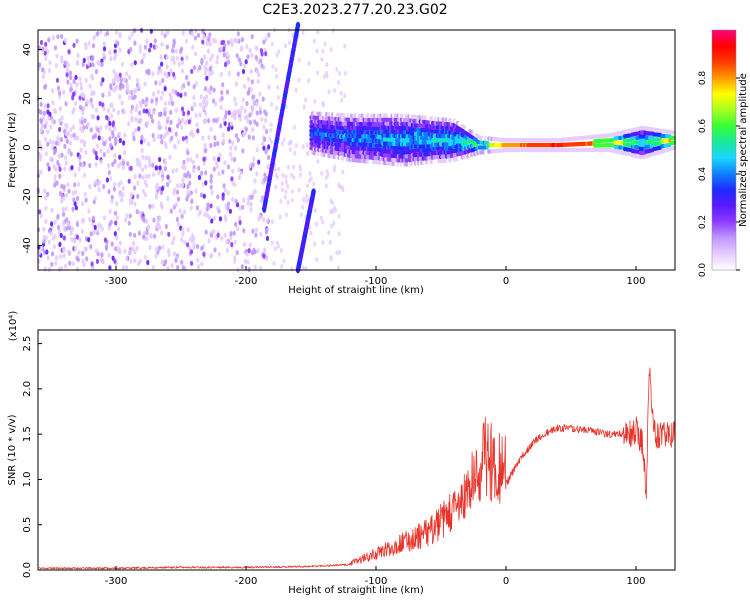 This screenshot has width=750, height=600. What do you see at coordinates (27, 98) in the screenshot?
I see `spectrogram-y-tick-label: 20` at bounding box center [27, 98].